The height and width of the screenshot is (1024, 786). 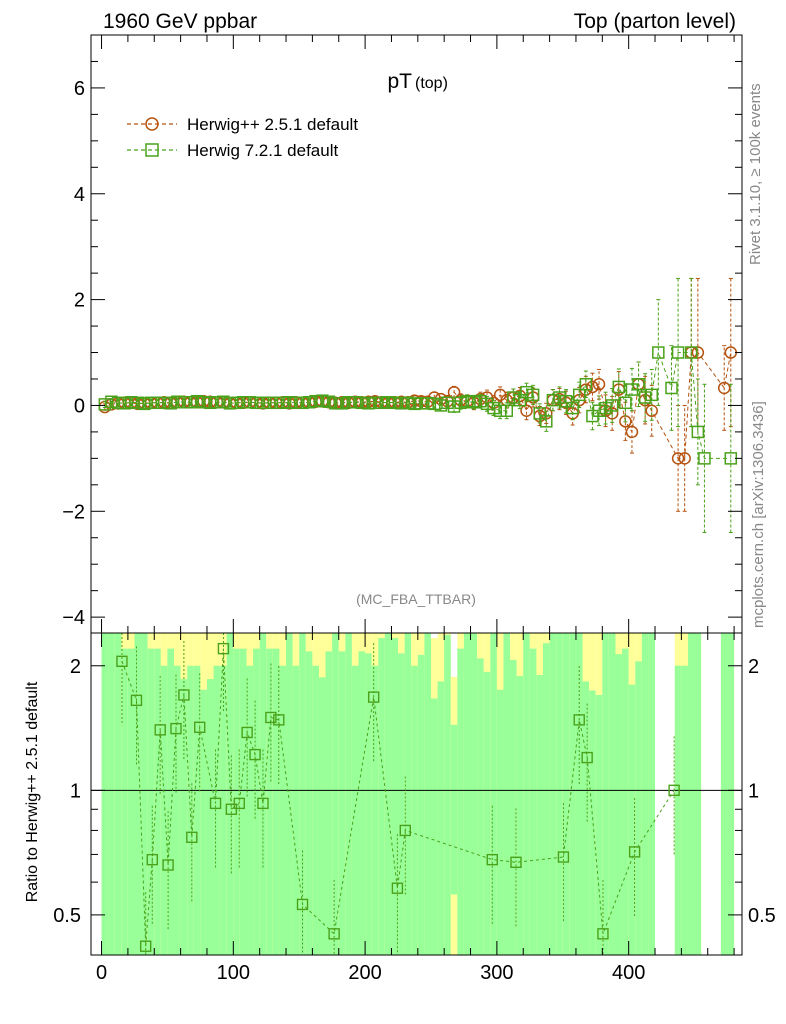 I want to click on ratio-ytick-label: 2, so click(x=75, y=667).